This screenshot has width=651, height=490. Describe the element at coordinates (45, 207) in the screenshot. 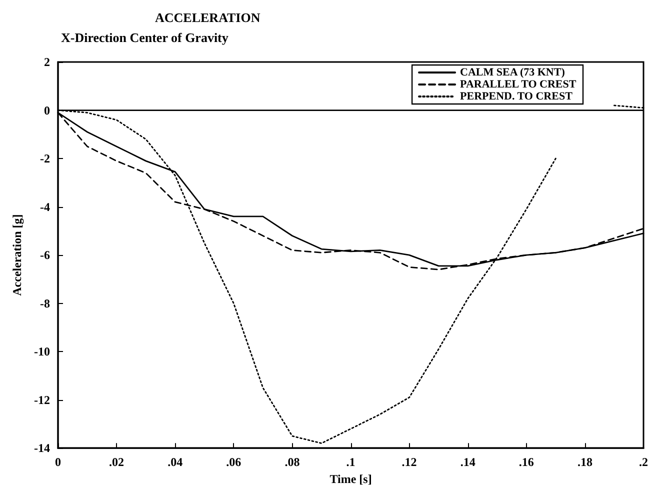

I see `y-tick-label: -4` at that location.